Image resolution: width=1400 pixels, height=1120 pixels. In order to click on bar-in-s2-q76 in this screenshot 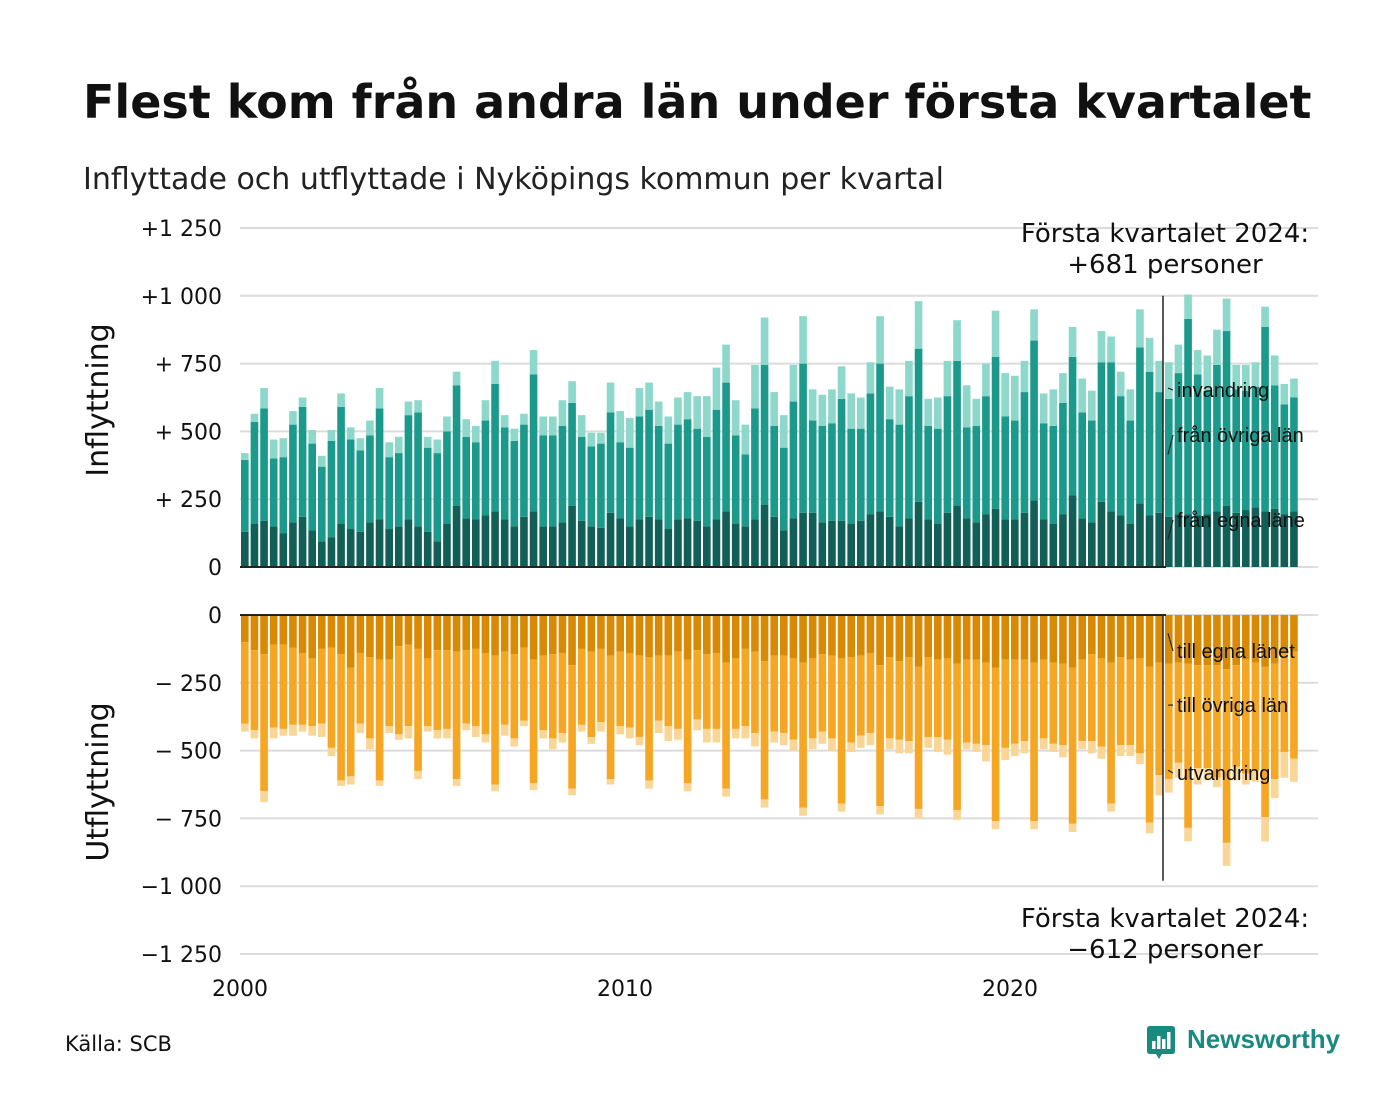, I will do `click(976, 412)`.